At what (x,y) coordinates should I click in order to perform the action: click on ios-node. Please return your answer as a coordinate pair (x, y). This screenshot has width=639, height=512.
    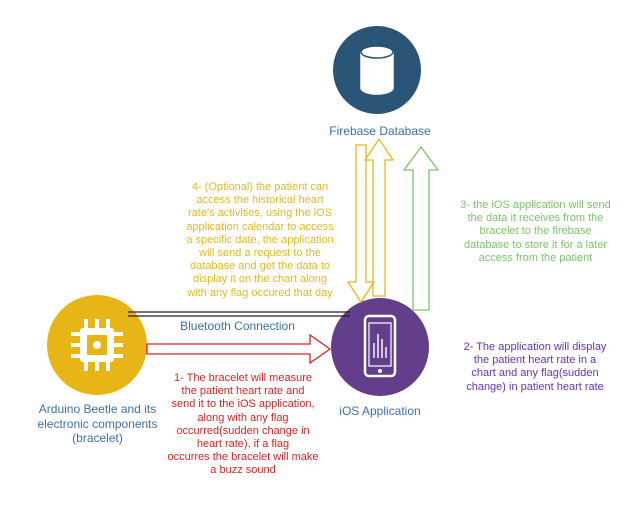
    Looking at the image, I should click on (380, 347).